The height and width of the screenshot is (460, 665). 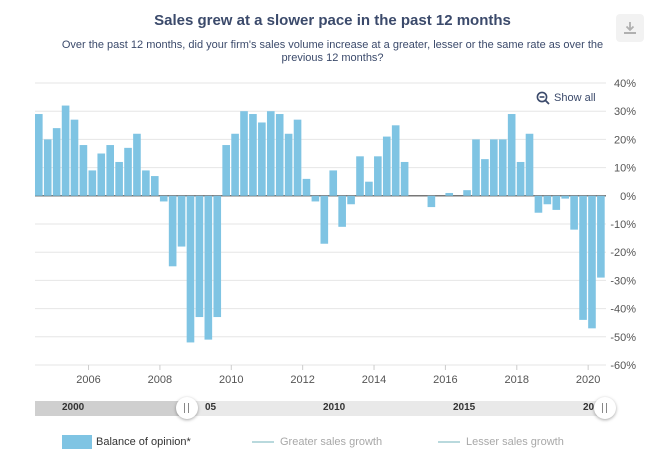 I want to click on navigator-label: 2000, so click(x=73, y=407).